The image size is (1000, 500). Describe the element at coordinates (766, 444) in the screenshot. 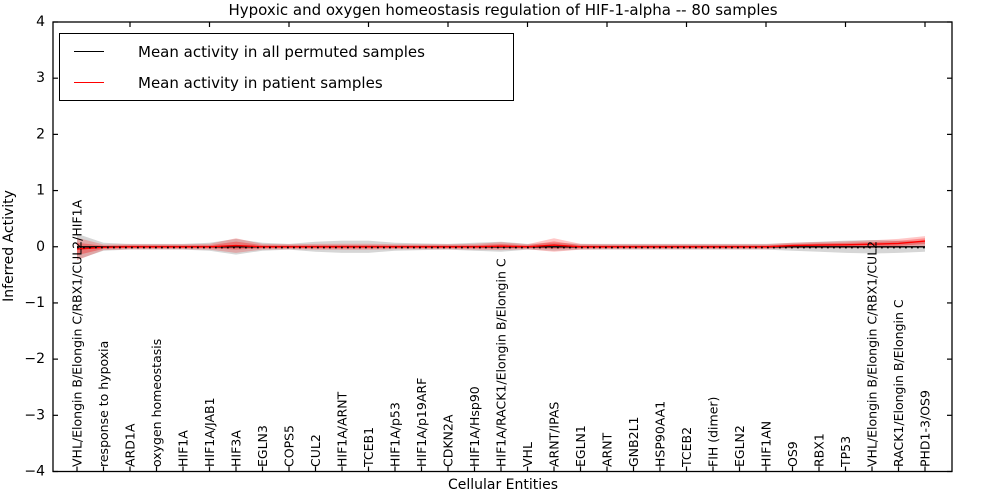

I see `x-category-label: HIF1AN` at that location.